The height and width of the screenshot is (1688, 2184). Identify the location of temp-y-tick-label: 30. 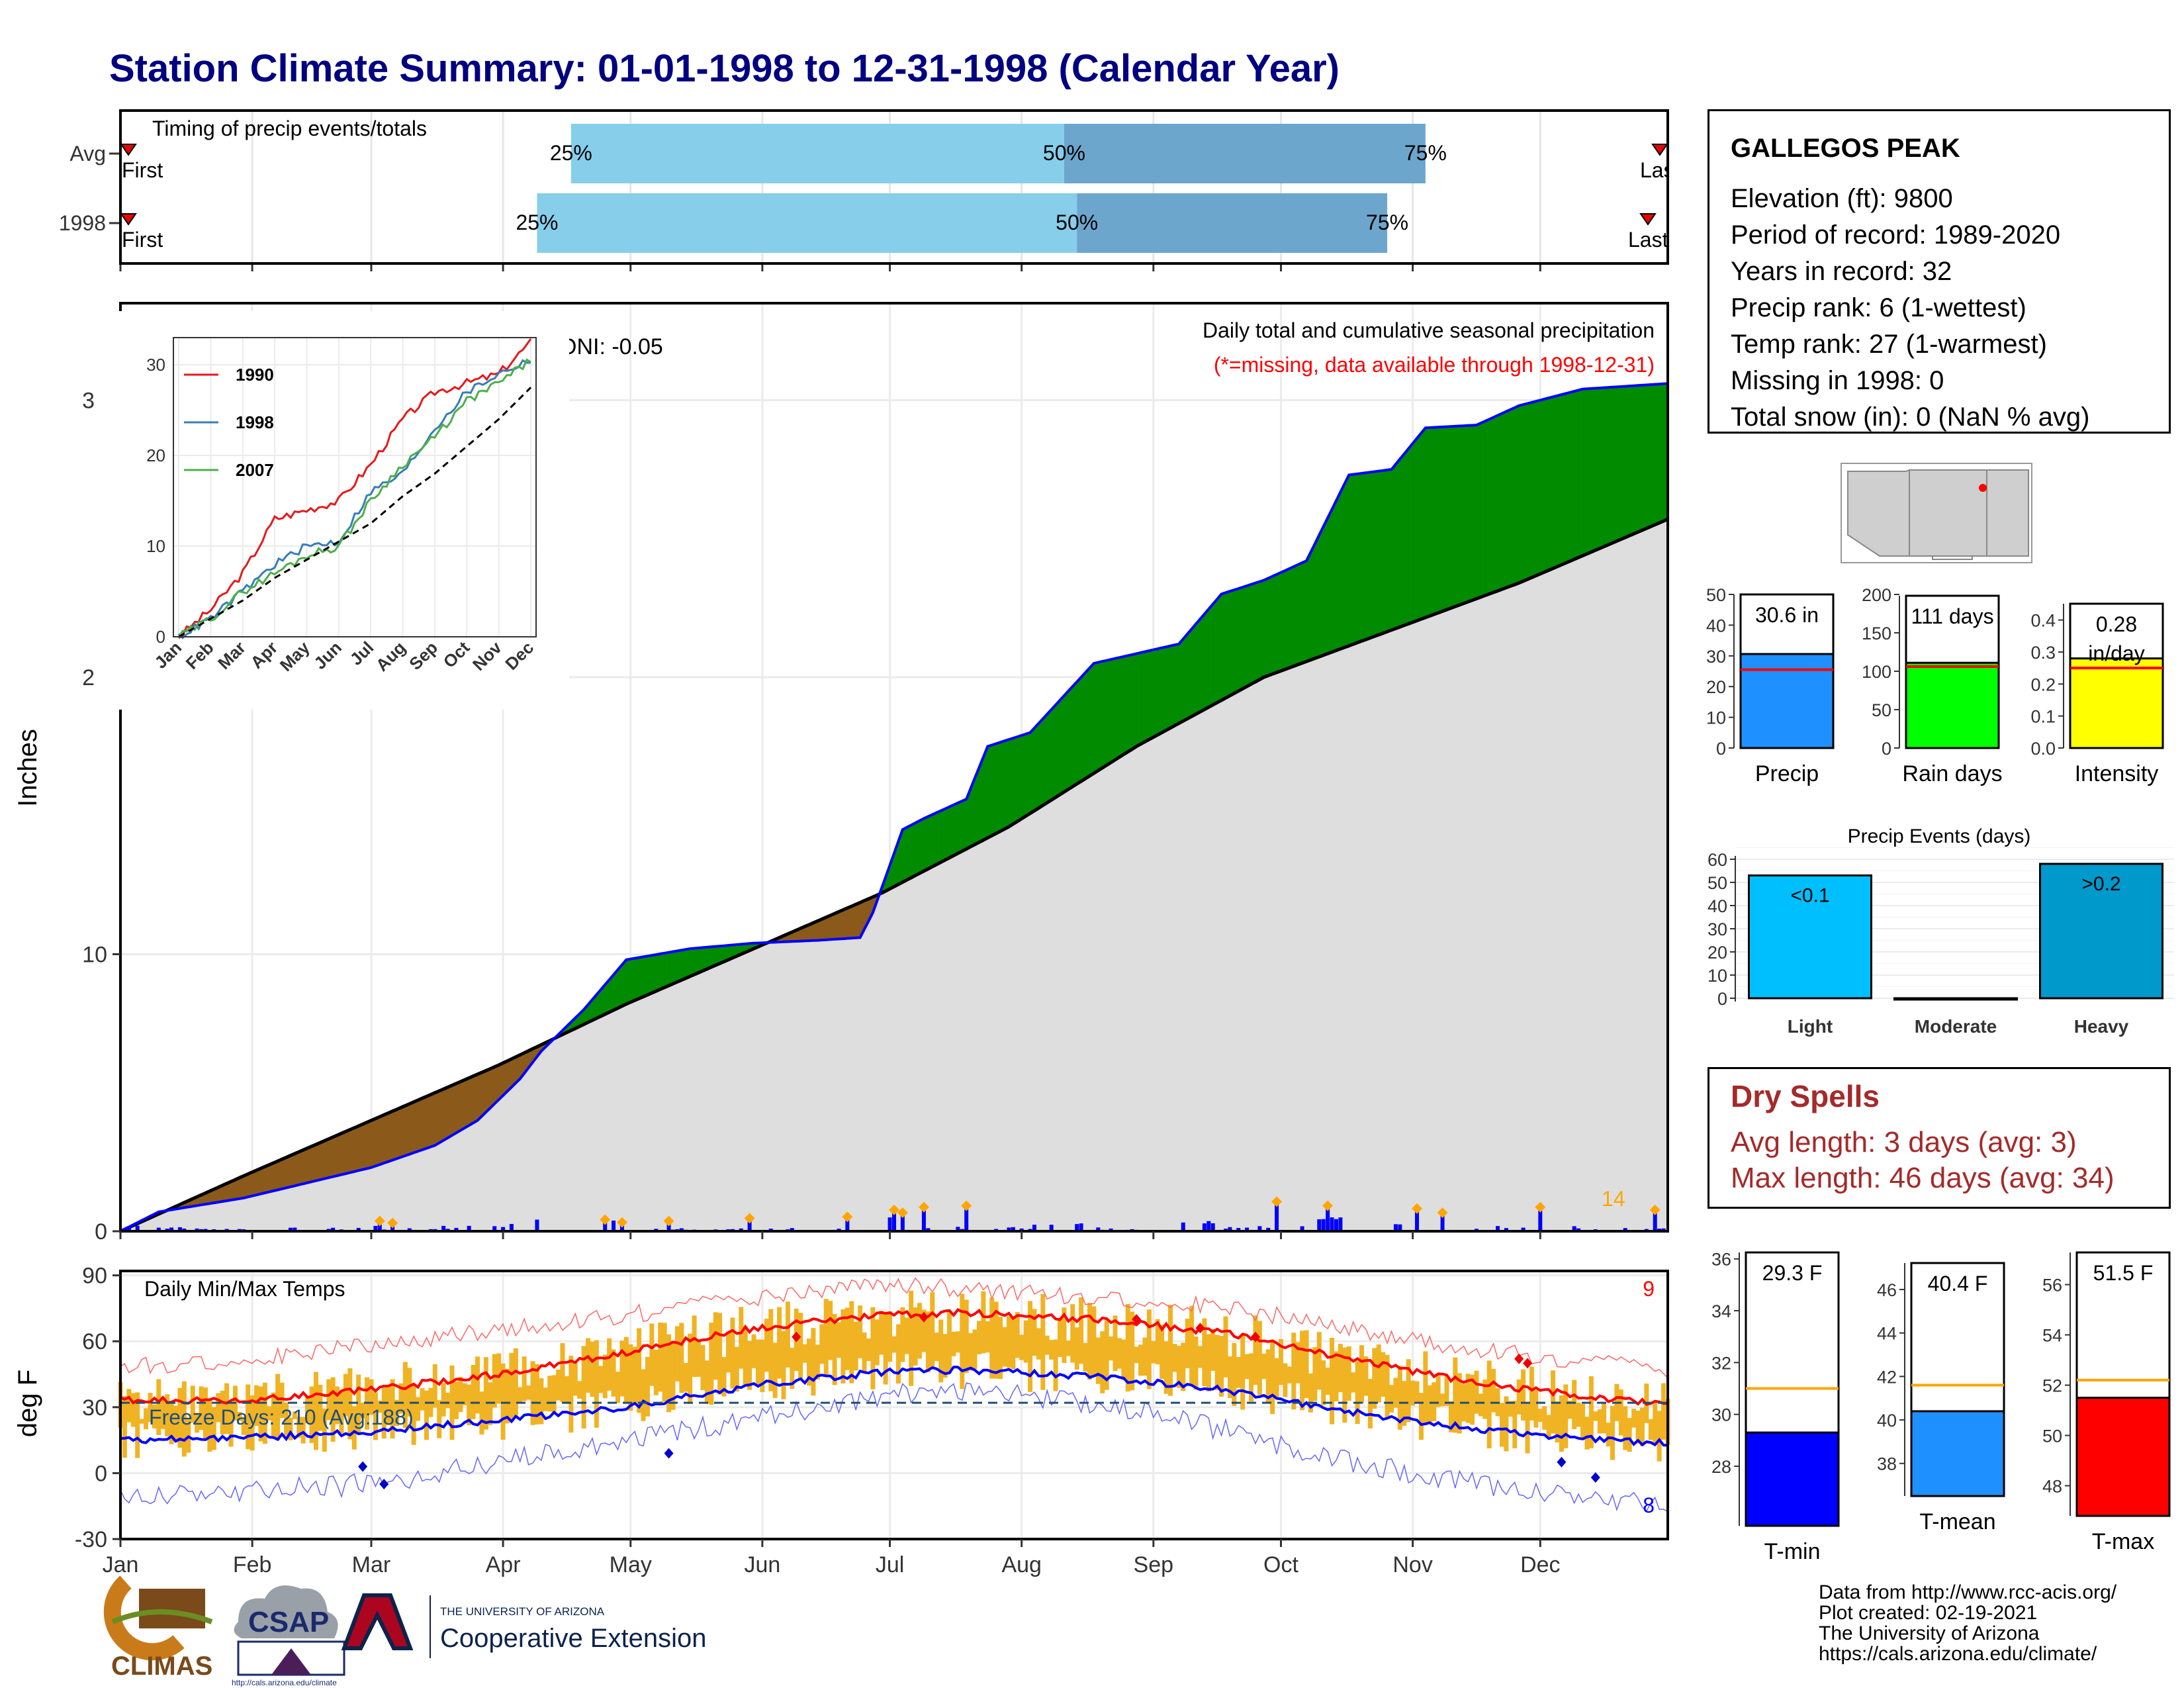
(95, 1408).